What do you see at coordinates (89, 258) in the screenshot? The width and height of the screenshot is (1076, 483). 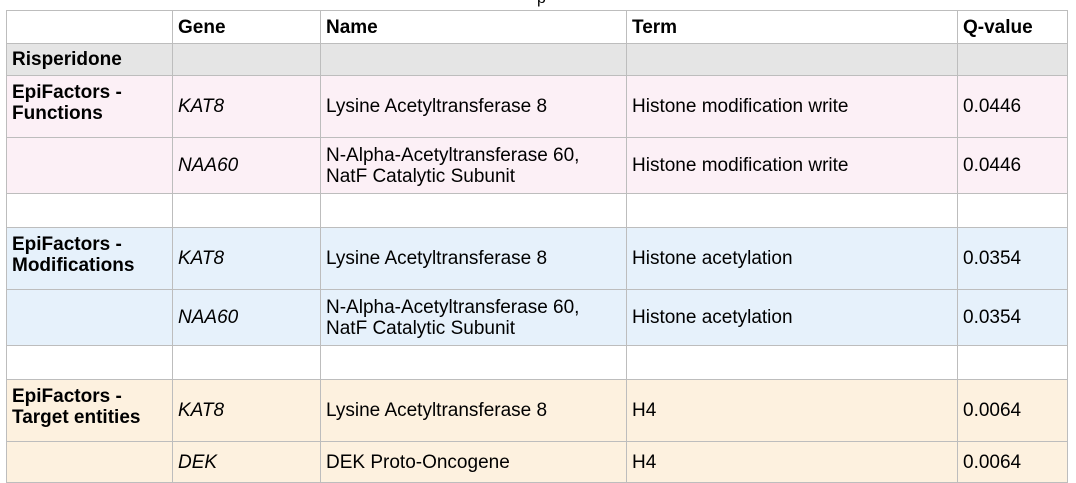 I see `group-label: EpiFactors - Modifications` at bounding box center [89, 258].